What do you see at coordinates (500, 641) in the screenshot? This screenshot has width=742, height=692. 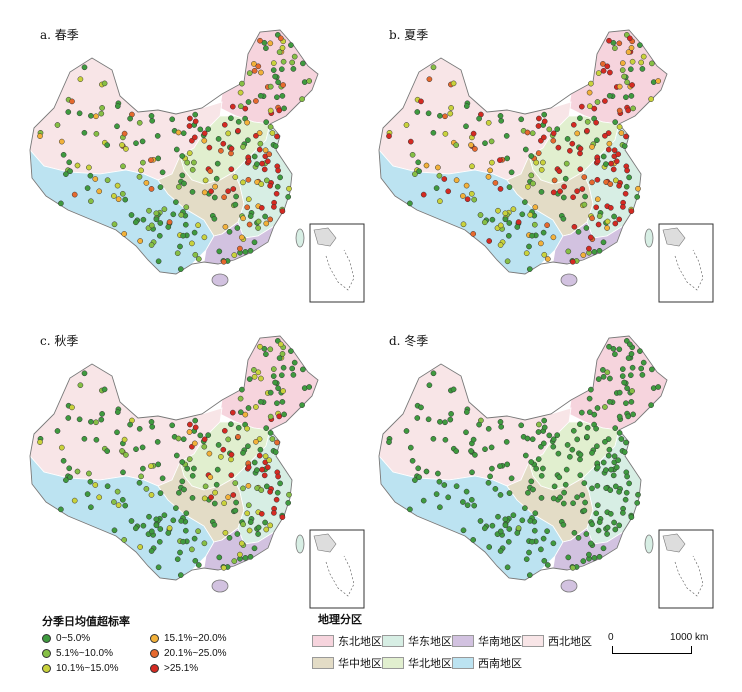 I see `legend-label: 华南地区` at bounding box center [500, 641].